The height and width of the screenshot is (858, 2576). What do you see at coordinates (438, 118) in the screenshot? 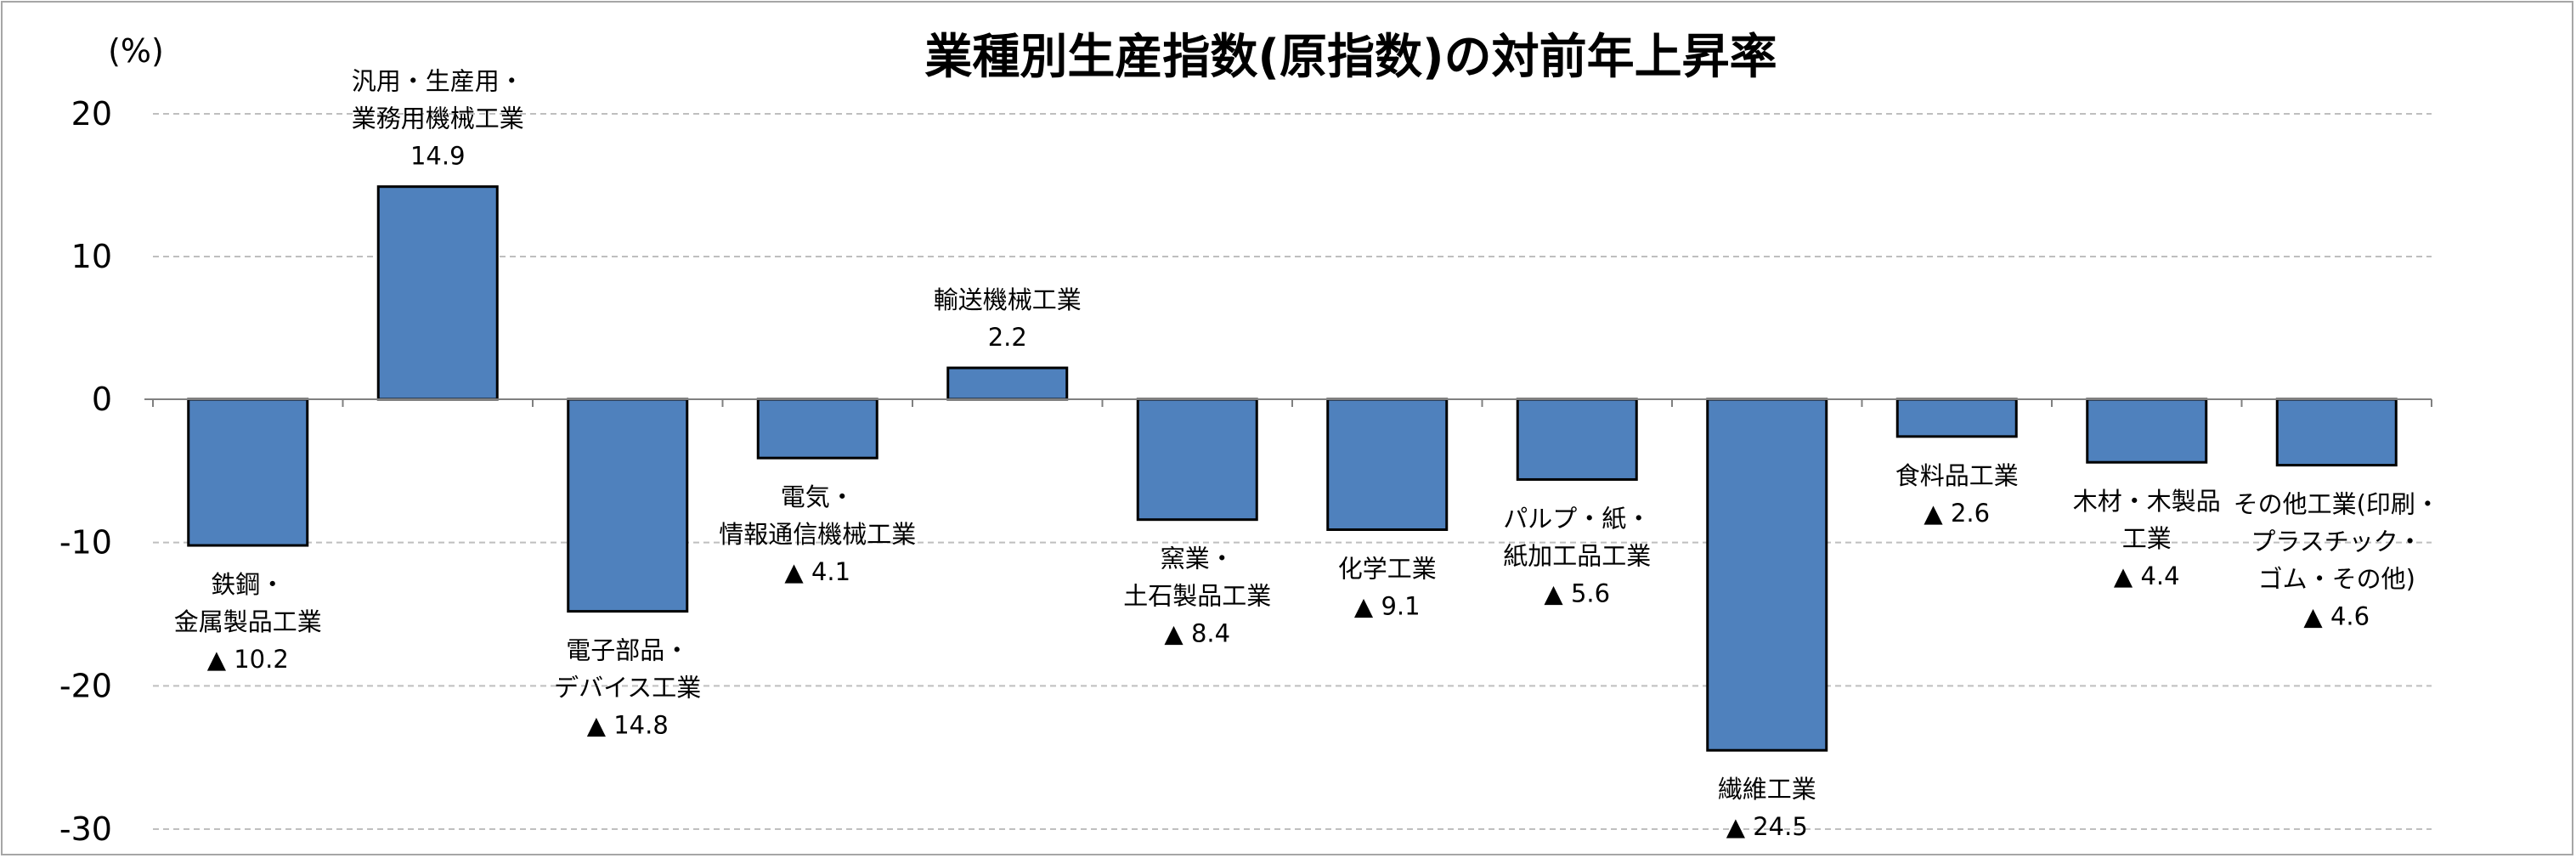
I see `category-label: 業務用機械工業` at bounding box center [438, 118].